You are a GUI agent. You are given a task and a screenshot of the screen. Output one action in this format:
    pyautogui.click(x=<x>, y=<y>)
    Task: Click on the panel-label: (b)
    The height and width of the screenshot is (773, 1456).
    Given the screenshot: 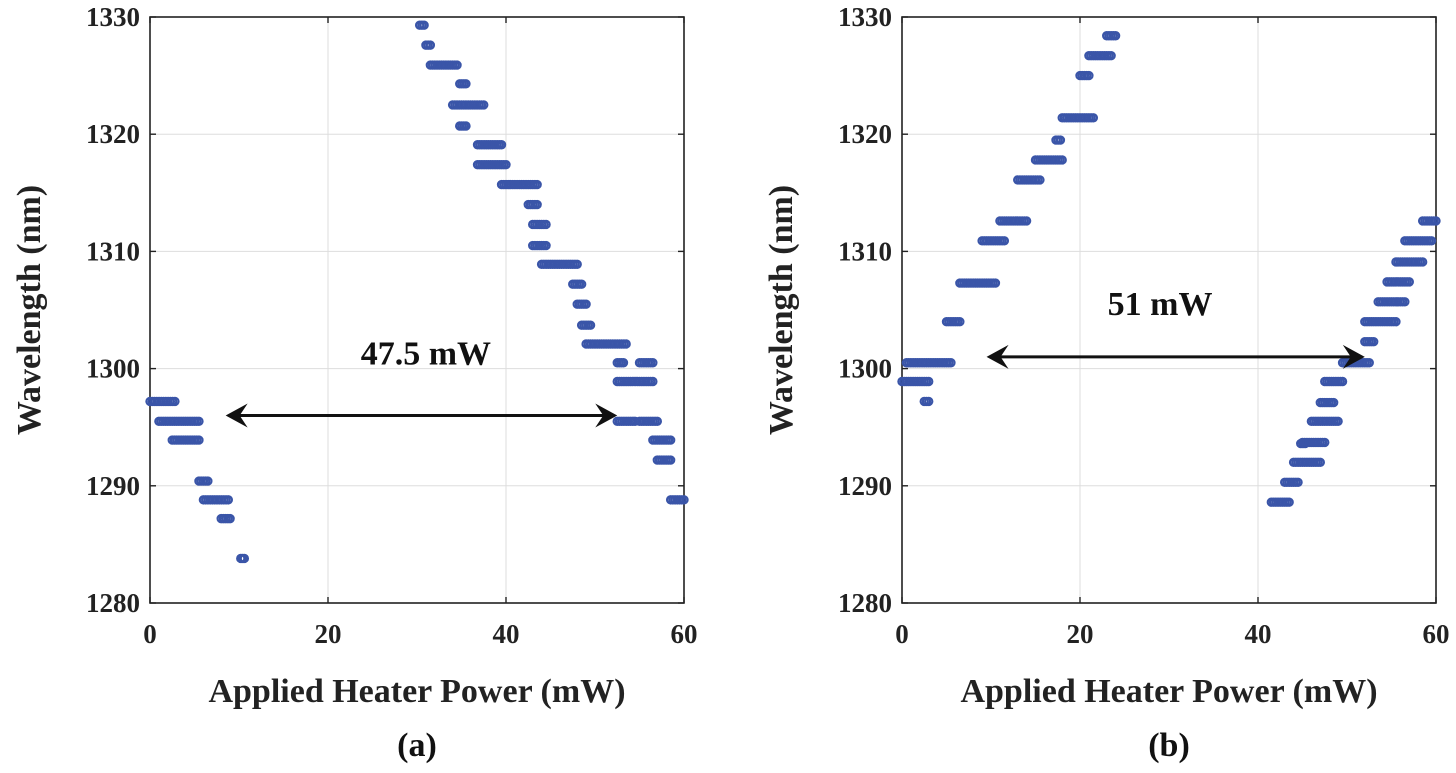 What is the action you would take?
    pyautogui.click(x=1169, y=745)
    